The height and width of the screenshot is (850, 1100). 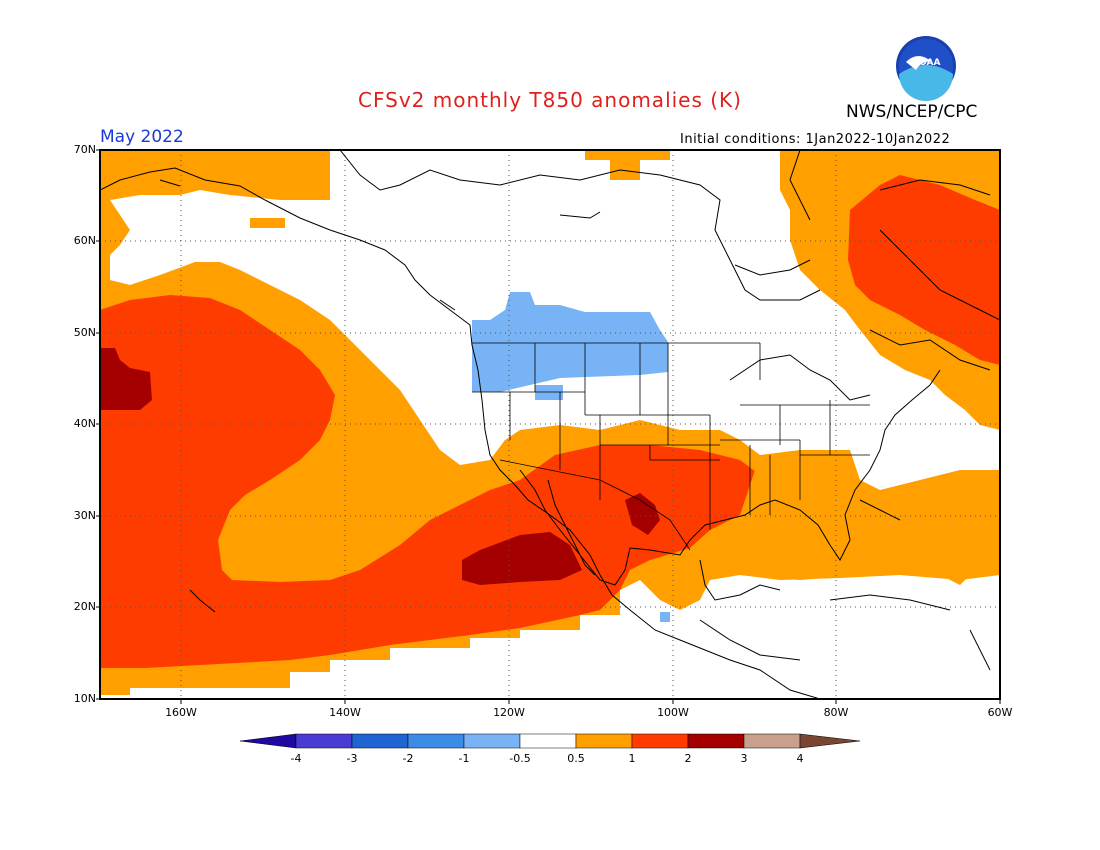 What do you see at coordinates (632, 758) in the screenshot?
I see `colorbar-label: 1` at bounding box center [632, 758].